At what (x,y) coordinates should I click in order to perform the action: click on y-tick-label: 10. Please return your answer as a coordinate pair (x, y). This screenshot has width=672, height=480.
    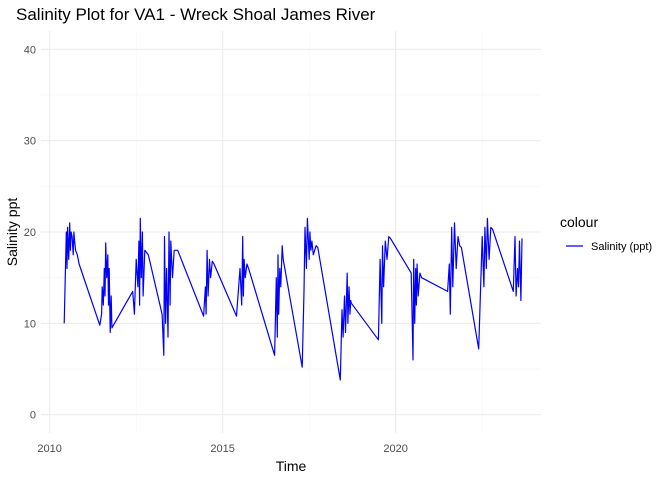
    Looking at the image, I should click on (30, 324).